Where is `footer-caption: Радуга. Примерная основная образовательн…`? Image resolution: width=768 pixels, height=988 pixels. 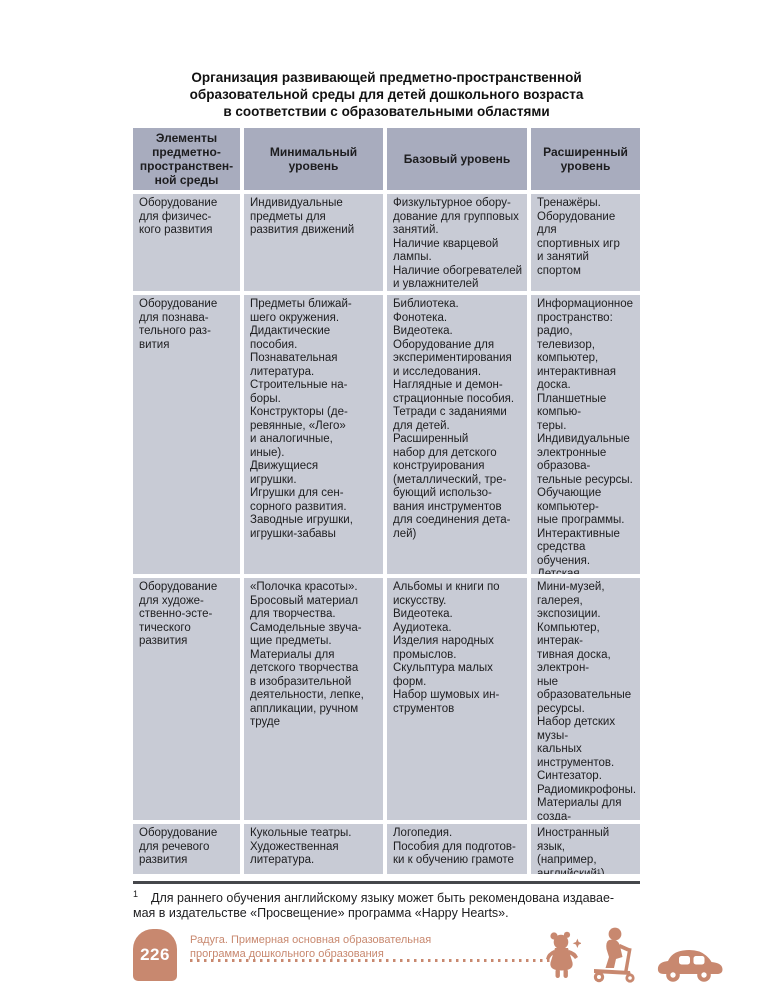
footer-caption: Радуга. Примерная основная образовательн… is located at coordinates (311, 947).